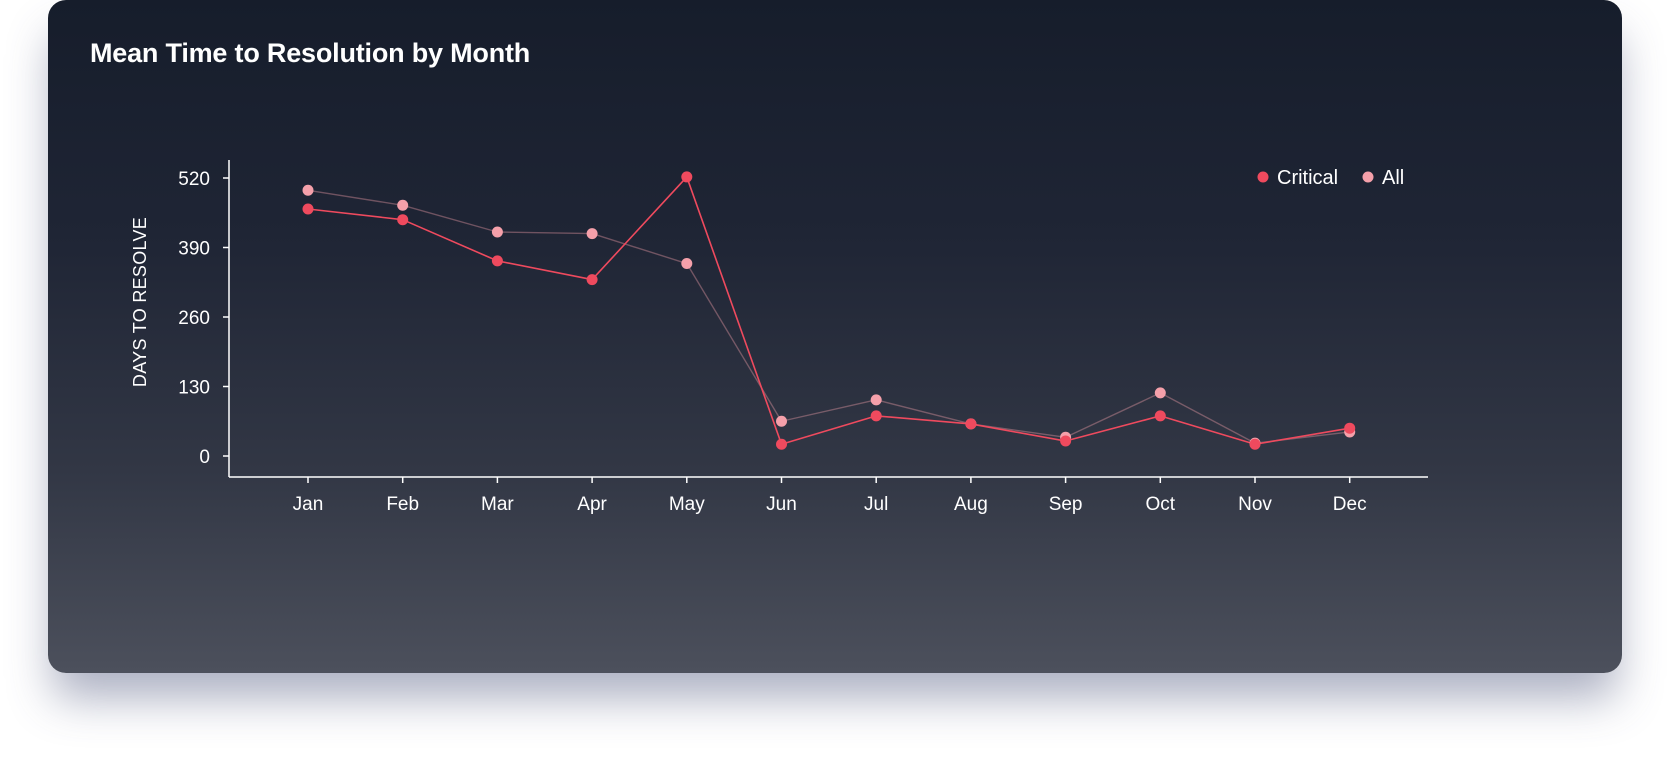 This screenshot has height=770, width=1670. What do you see at coordinates (1161, 504) in the screenshot?
I see `x-tick-label: Oct` at bounding box center [1161, 504].